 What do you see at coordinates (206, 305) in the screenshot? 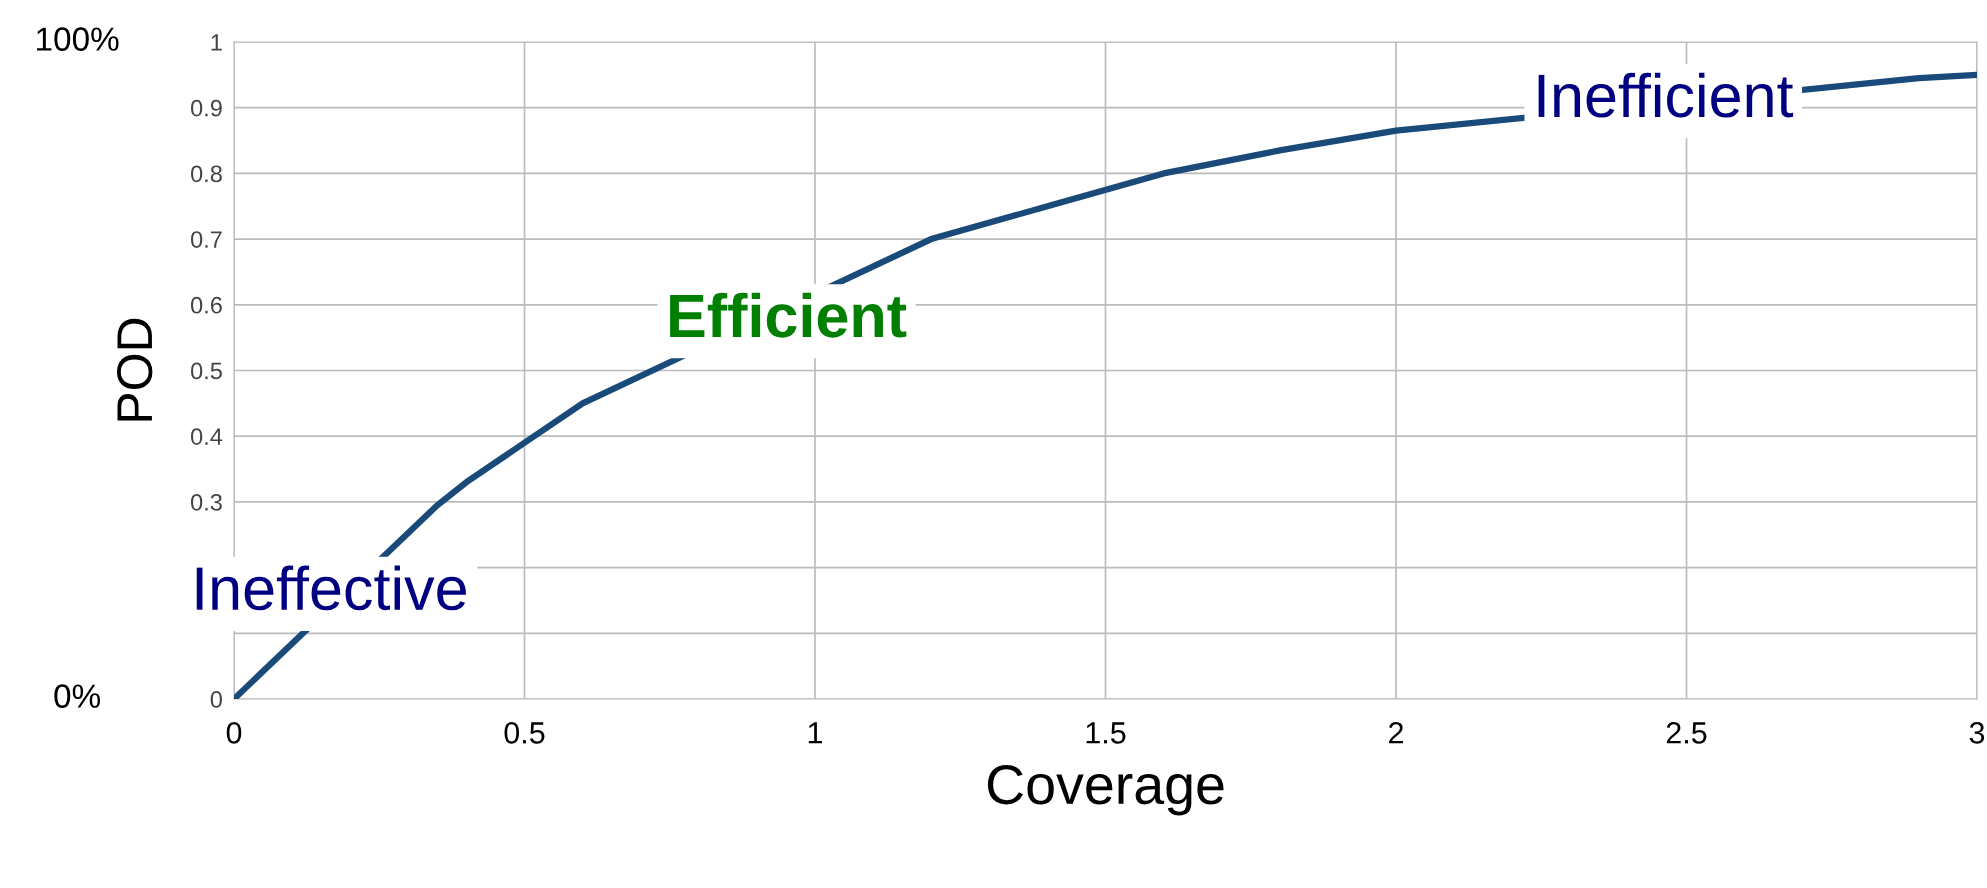
I see `y-tick-label: 0.6` at bounding box center [206, 305].